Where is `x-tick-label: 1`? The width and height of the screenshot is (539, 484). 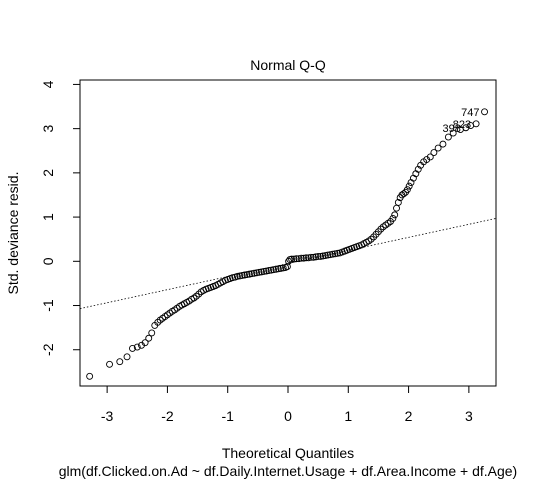 x-tick-label: 1 is located at coordinates (348, 416).